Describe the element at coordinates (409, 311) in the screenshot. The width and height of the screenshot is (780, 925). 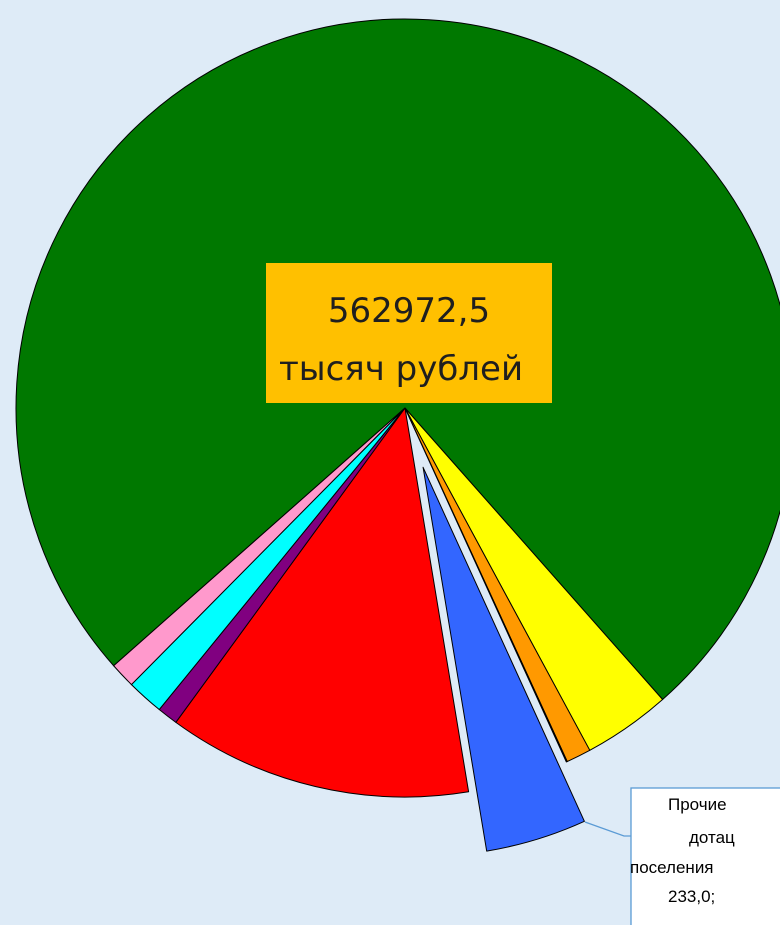
I see `center-label: 562972,5` at that location.